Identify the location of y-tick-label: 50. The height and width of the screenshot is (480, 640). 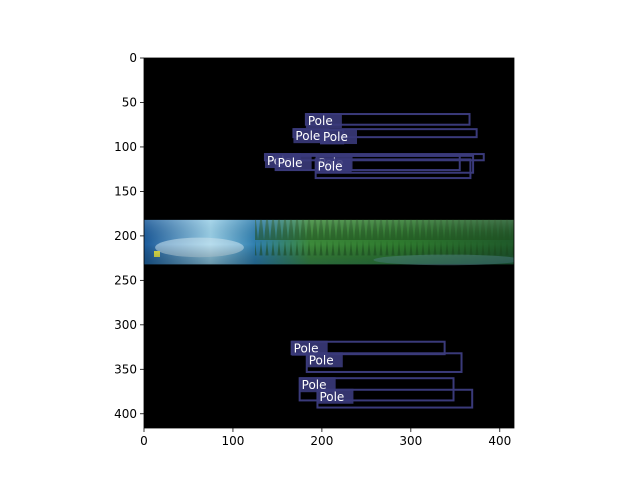
(129, 102).